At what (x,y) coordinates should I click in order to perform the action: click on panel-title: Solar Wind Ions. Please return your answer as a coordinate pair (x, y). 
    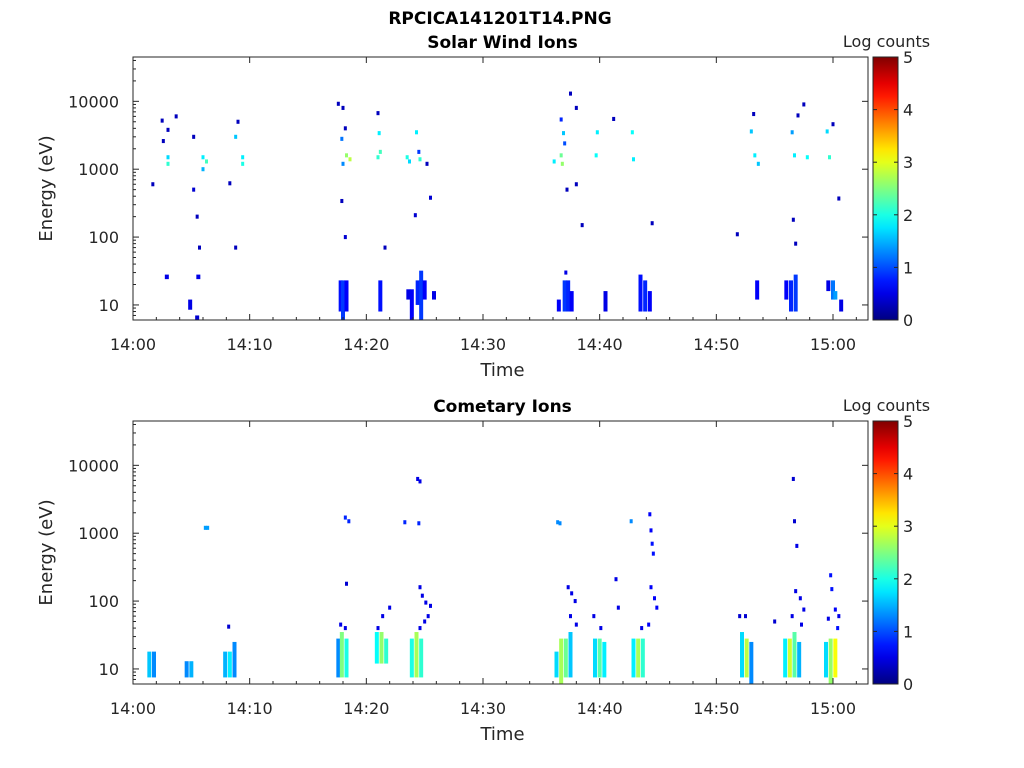
    Looking at the image, I should click on (502, 43).